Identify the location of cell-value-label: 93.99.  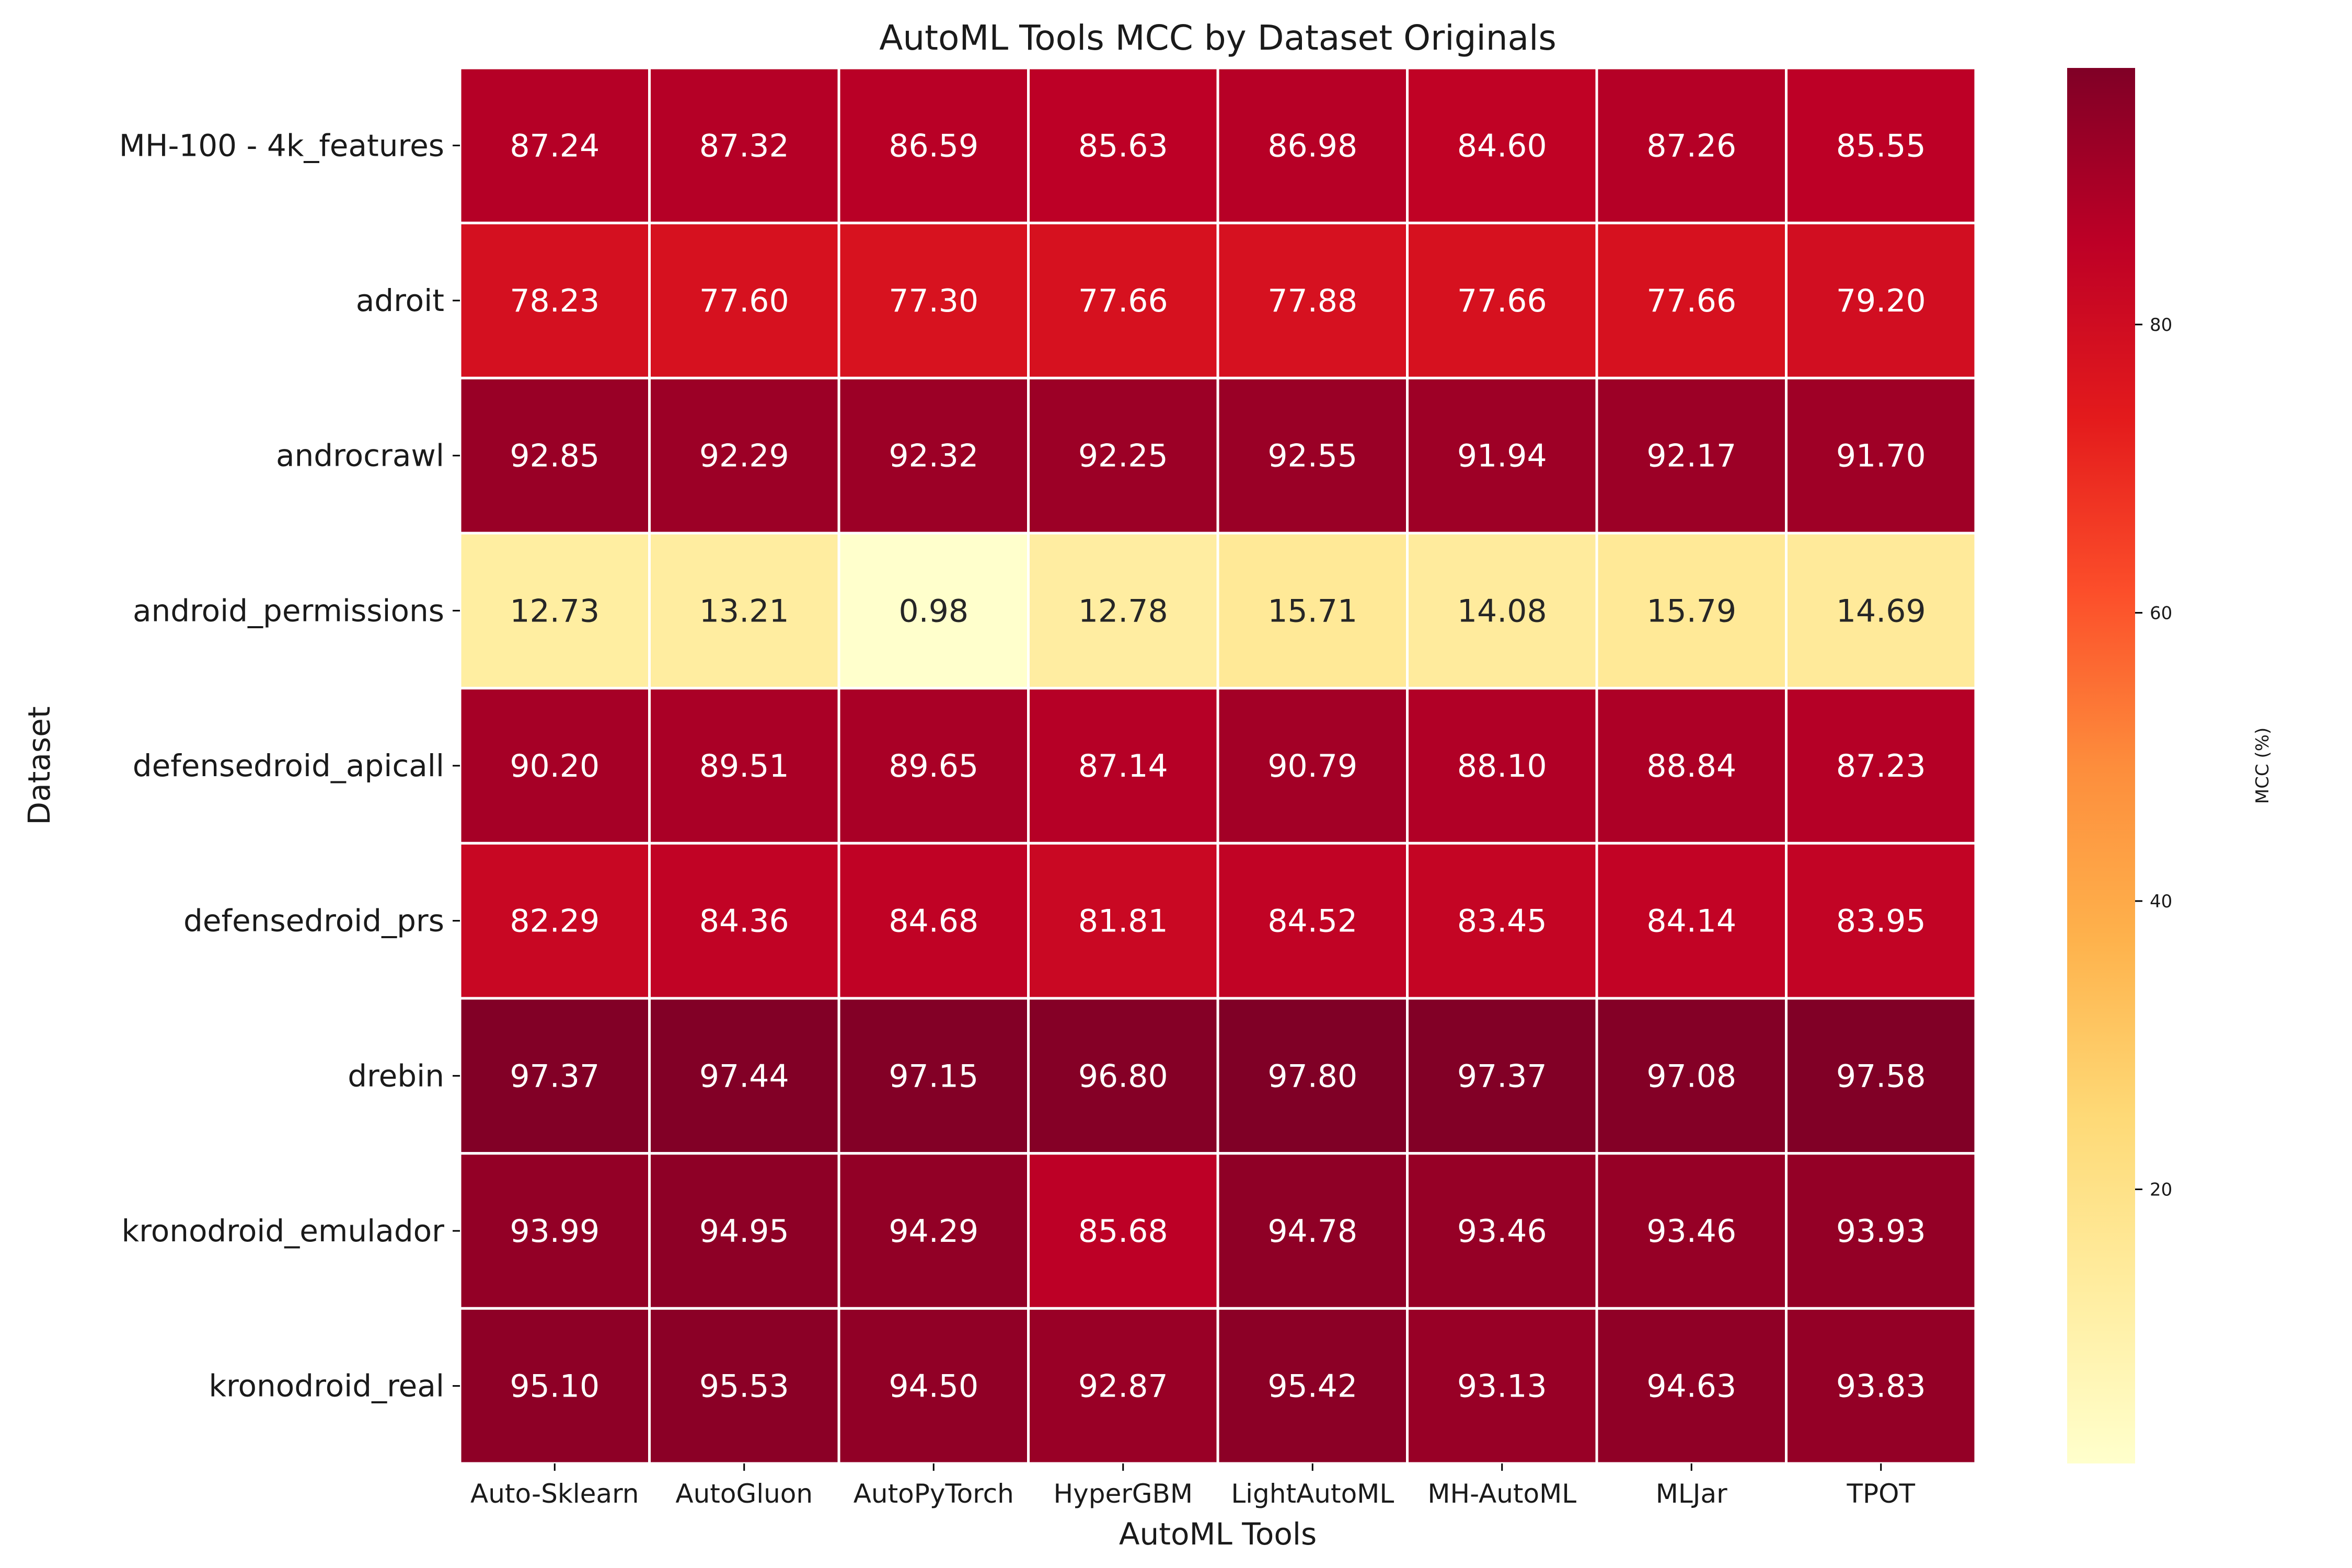
(554, 1231).